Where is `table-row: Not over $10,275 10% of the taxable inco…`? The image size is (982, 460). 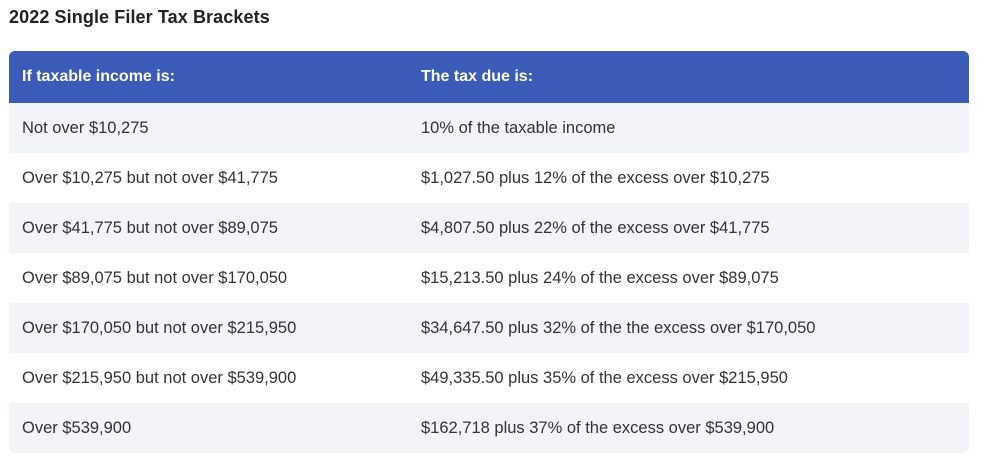
table-row: Not over $10,275 10% of the taxable inco… is located at coordinates (489, 128).